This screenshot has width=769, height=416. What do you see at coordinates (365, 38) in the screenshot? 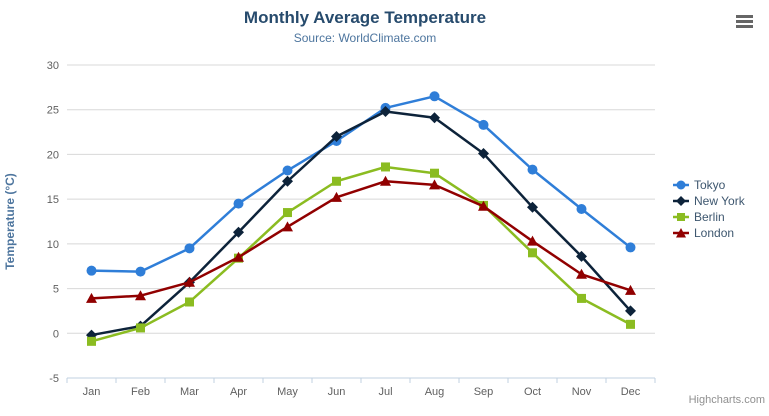
I see `chart-subtitle: Source: WorldClimate.com` at bounding box center [365, 38].